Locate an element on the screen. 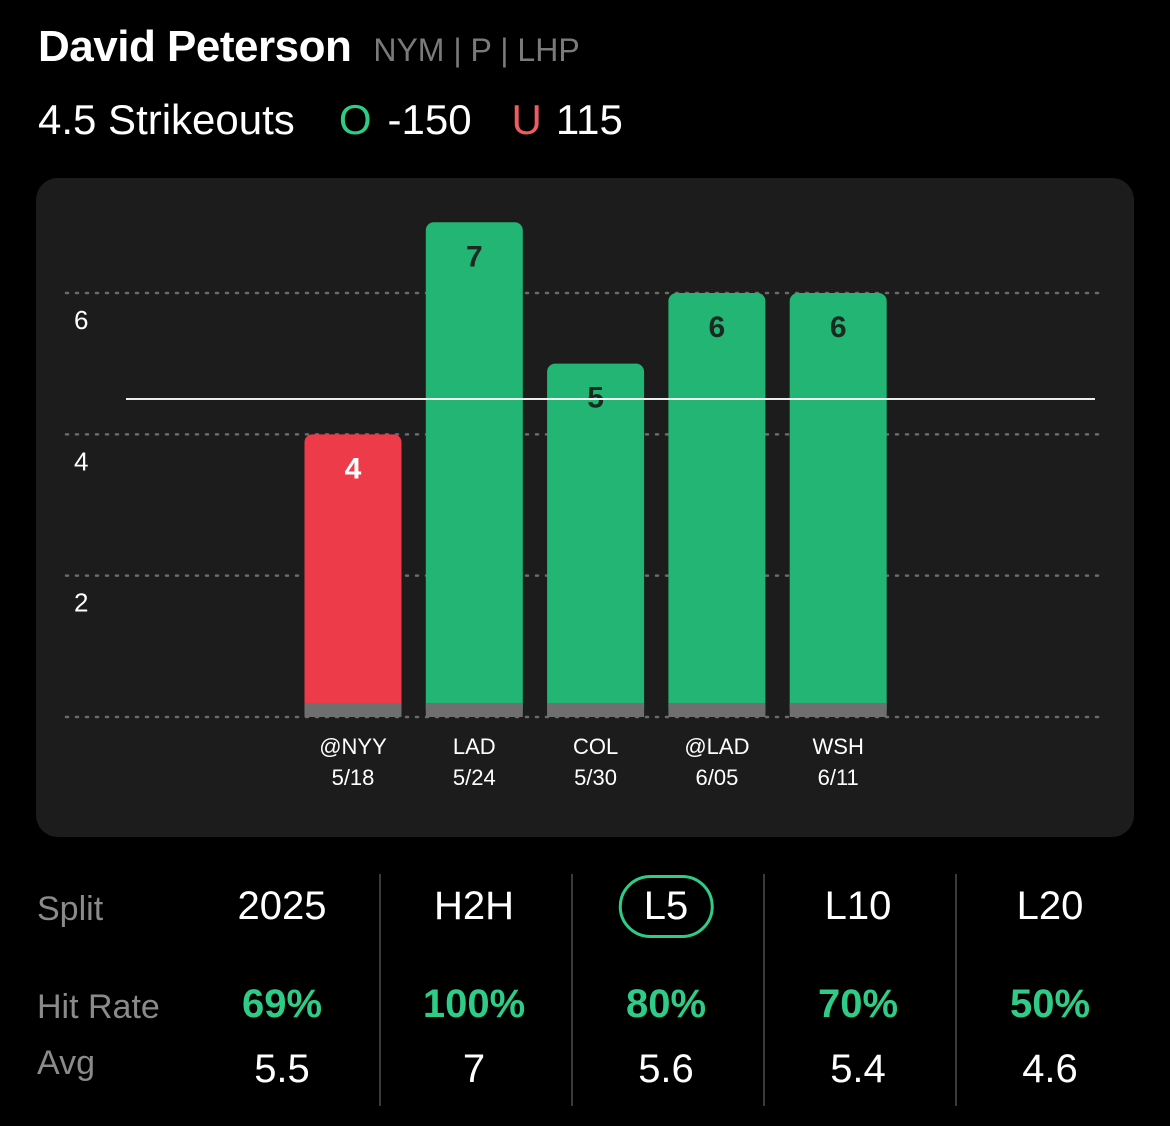 Image resolution: width=1170 pixels, height=1126 pixels. x-tick-opponent: WSH is located at coordinates (838, 746).